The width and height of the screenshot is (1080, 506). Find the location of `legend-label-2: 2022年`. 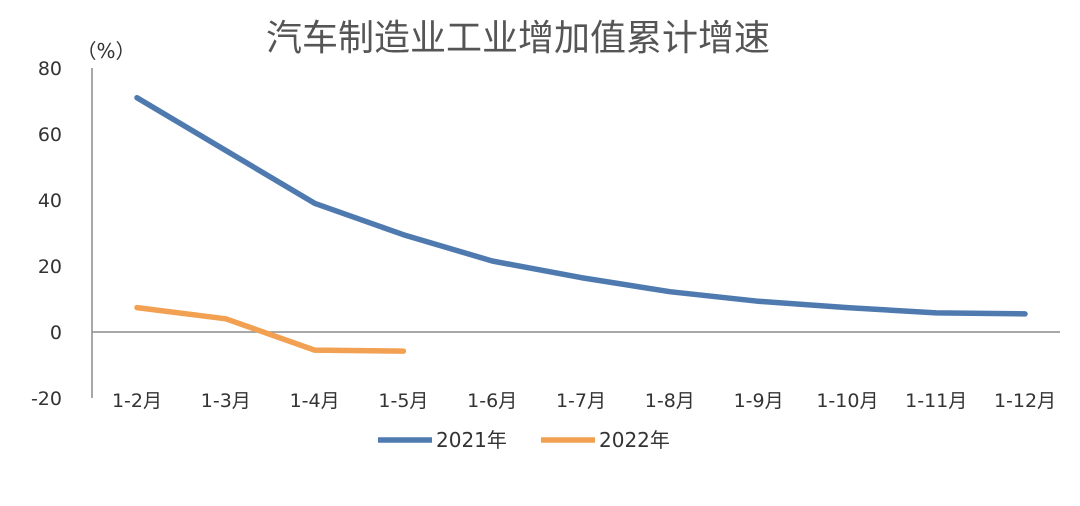

legend-label-2: 2022年 is located at coordinates (634, 440).